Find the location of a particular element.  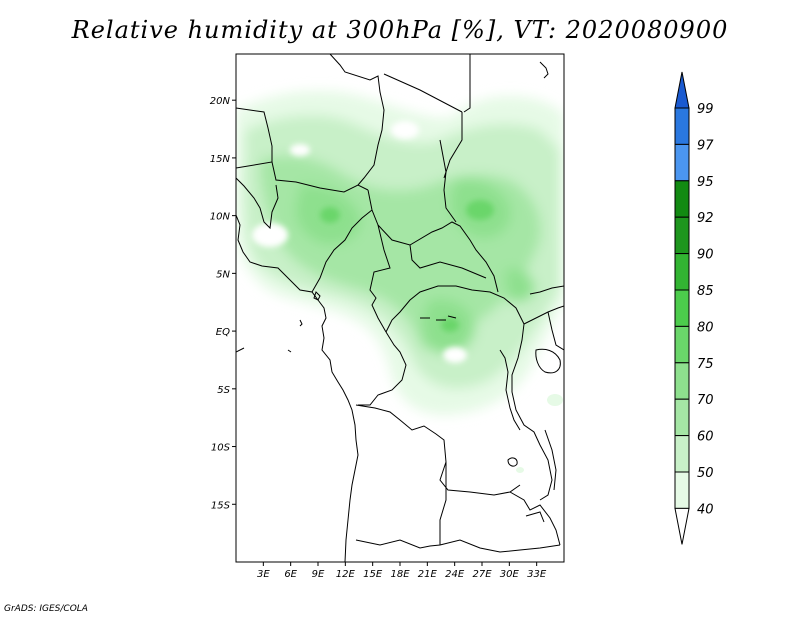

colorbar-label: 95 is located at coordinates (705, 182).